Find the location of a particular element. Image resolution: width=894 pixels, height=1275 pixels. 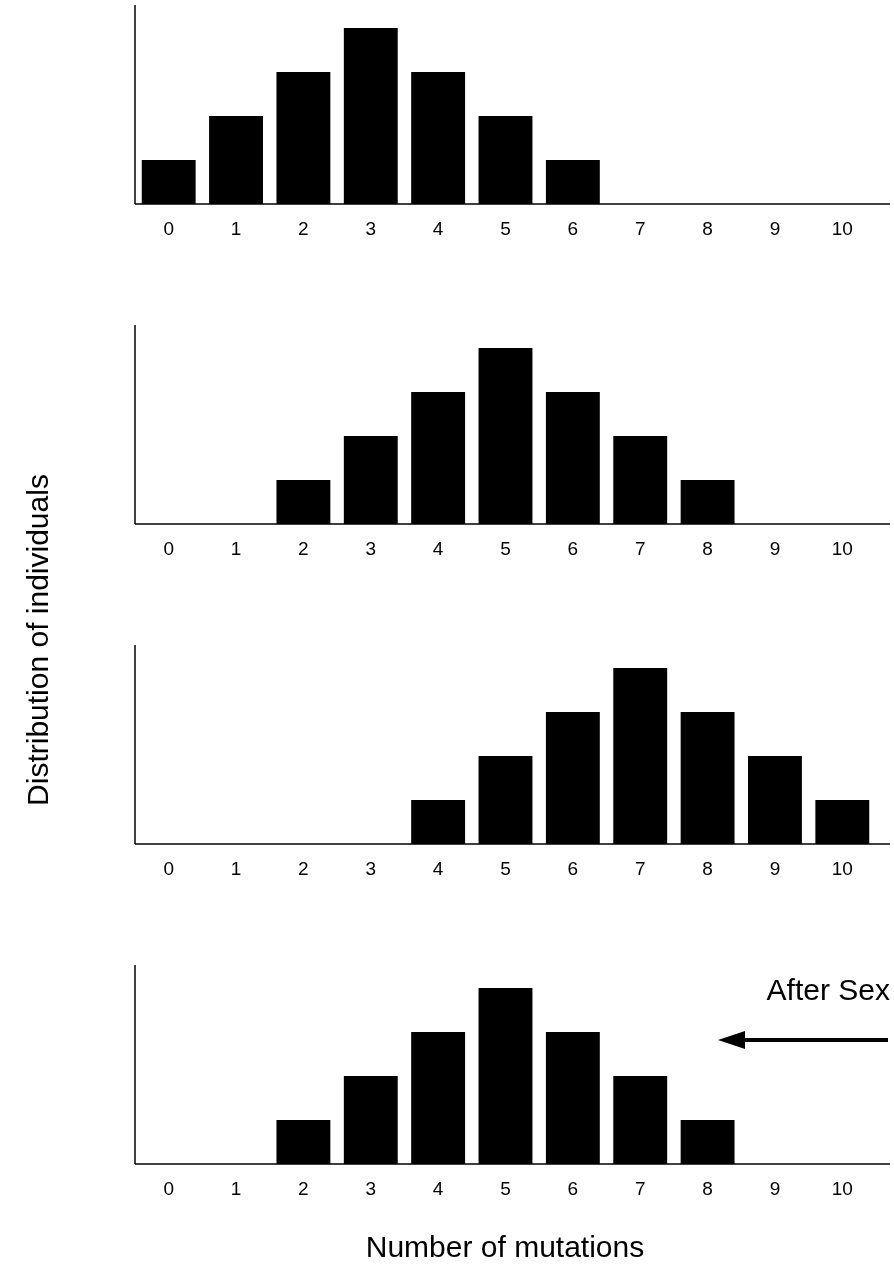

y-axis-title: Distribution of individuals is located at coordinates (37, 640).